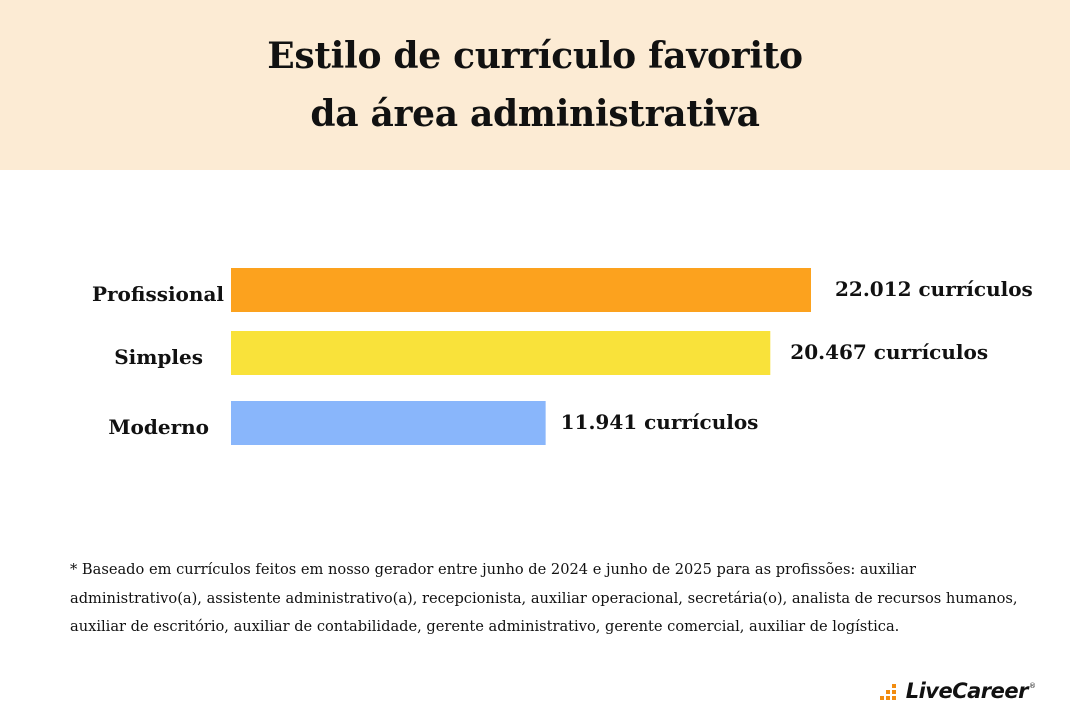  What do you see at coordinates (500, 353) in the screenshot?
I see `bar-simples` at bounding box center [500, 353].